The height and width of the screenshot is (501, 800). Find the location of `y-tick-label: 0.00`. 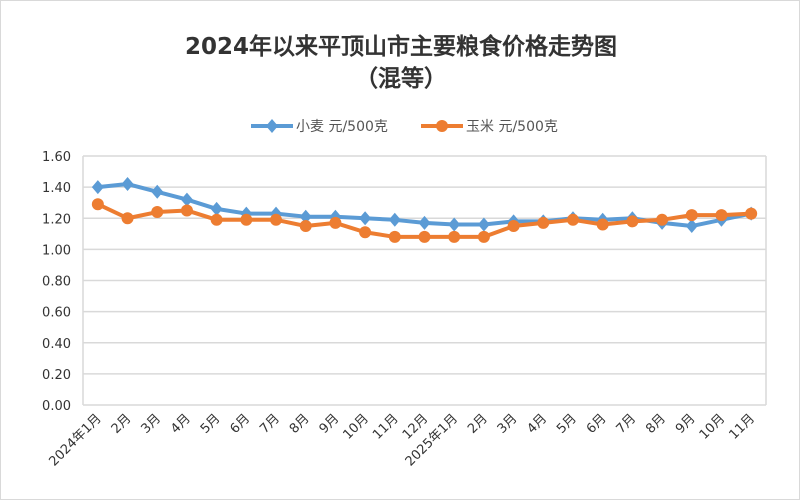

y-tick-label: 0.00 is located at coordinates (56, 406).